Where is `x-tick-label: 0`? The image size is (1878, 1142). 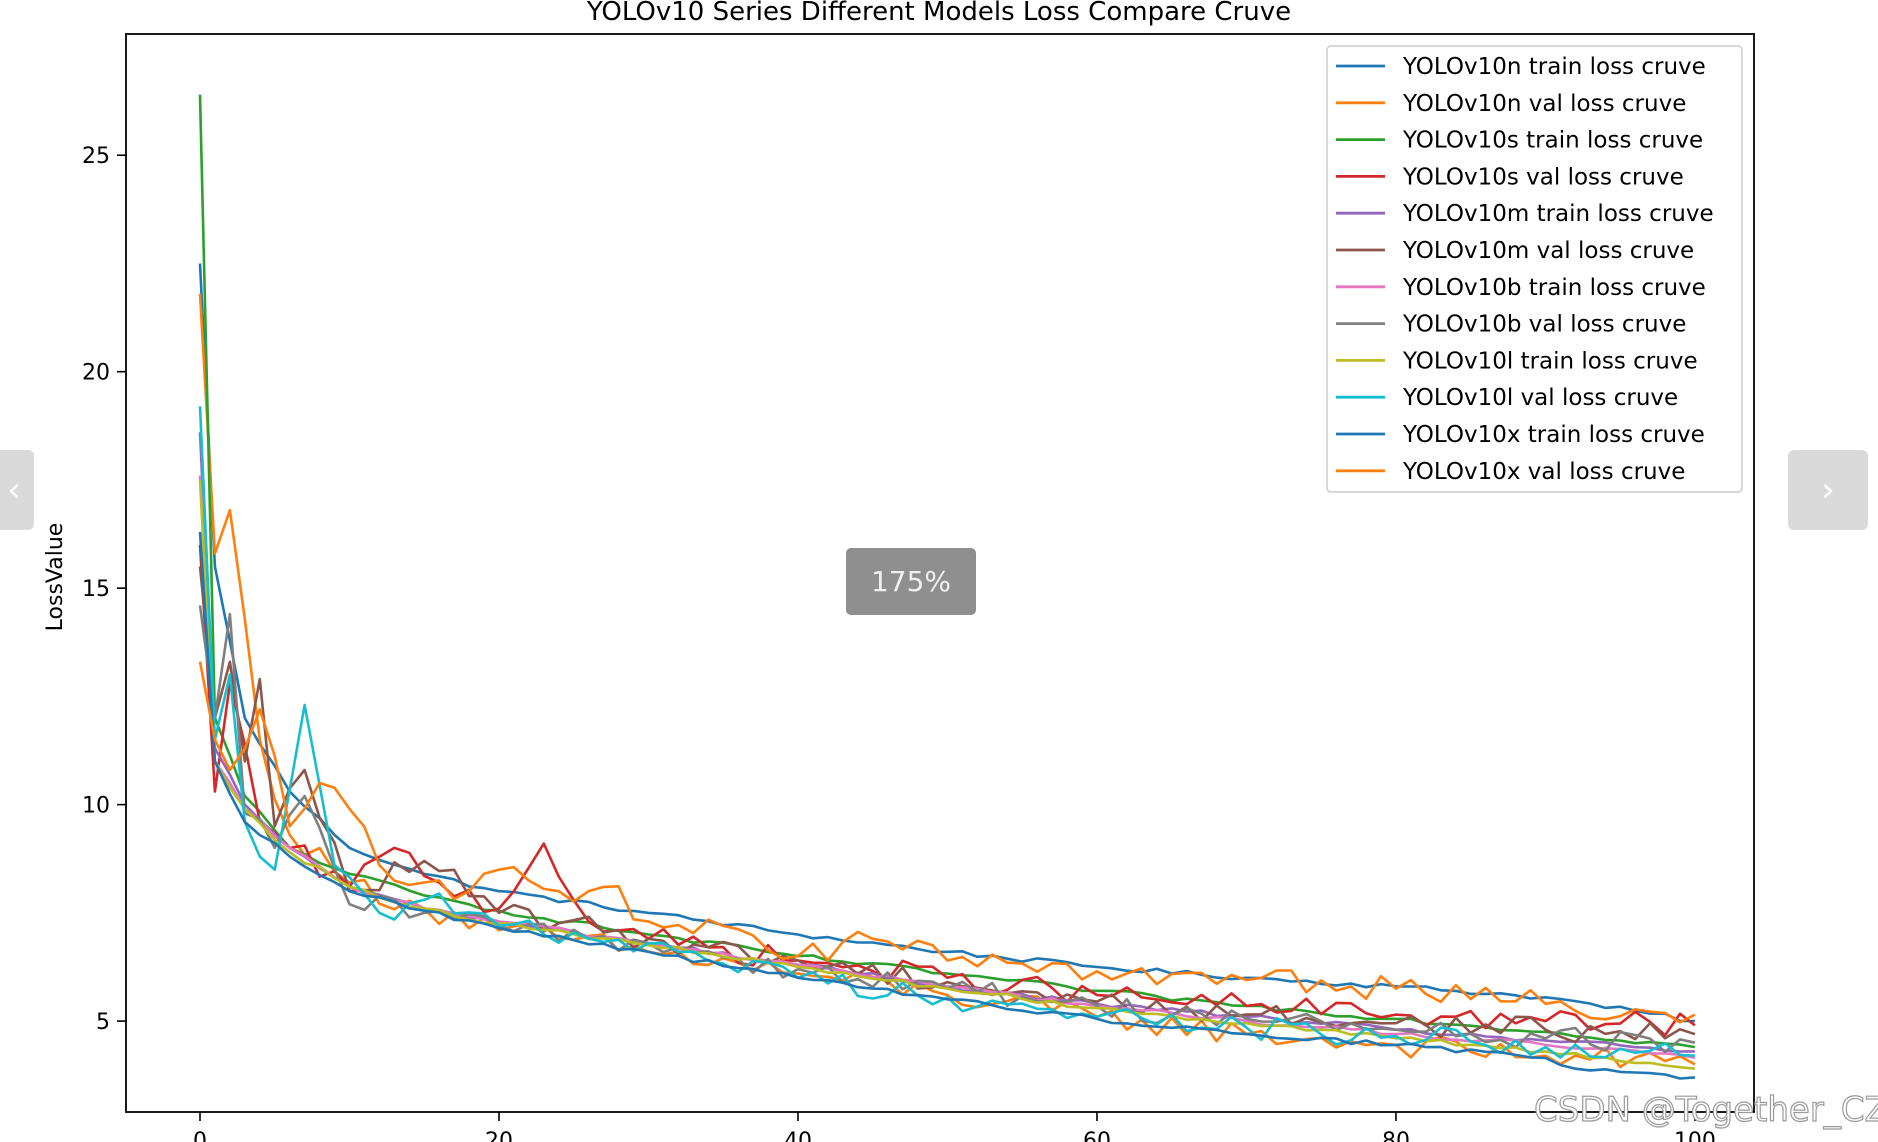 x-tick-label: 0 is located at coordinates (200, 1135).